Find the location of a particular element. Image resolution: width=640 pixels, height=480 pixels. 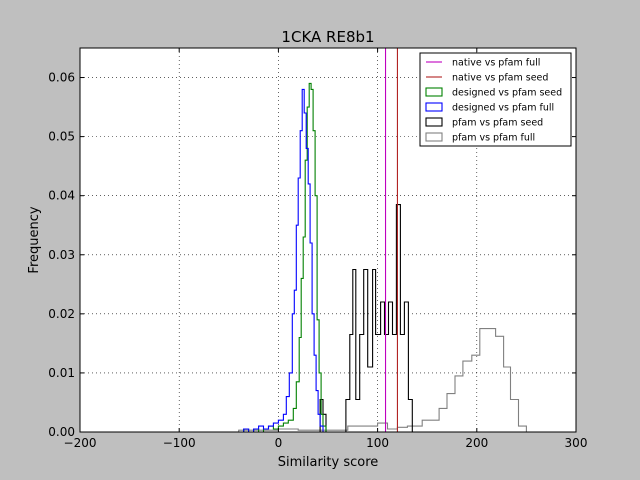

chart-title: 1CKA RE8b1 is located at coordinates (327, 37).